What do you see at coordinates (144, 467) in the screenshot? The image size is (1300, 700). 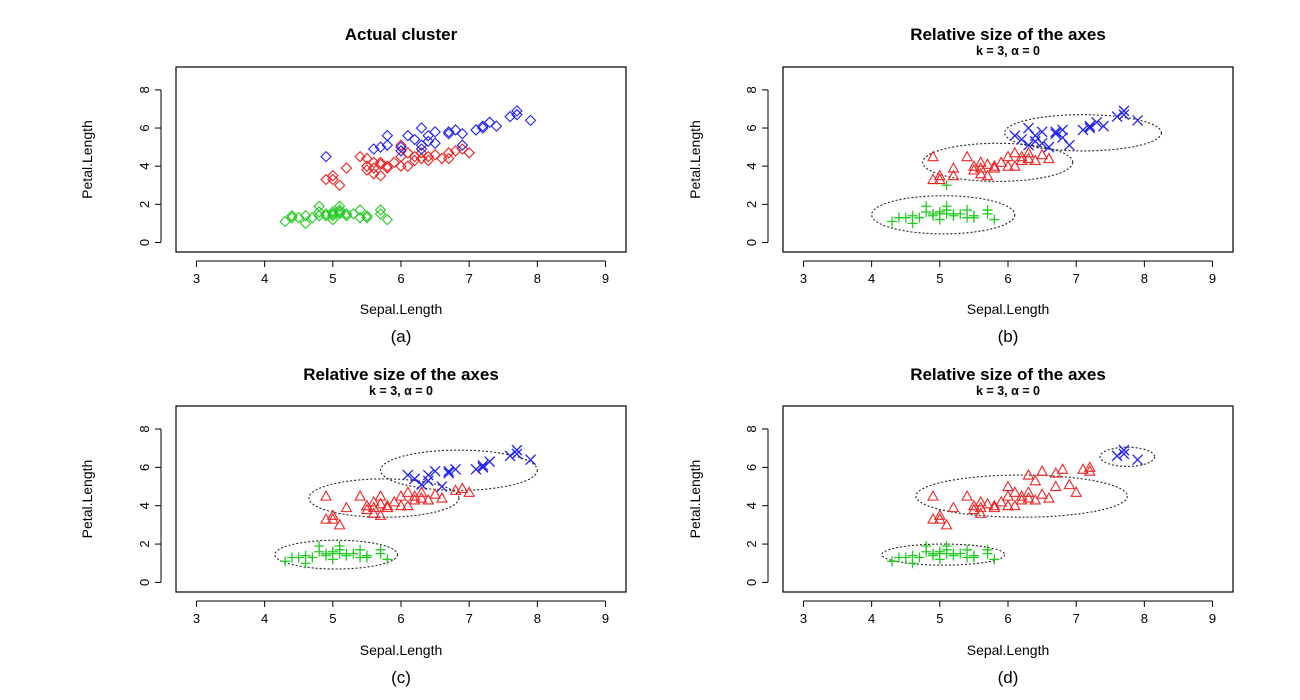 I see `y-tick-label: 6` at bounding box center [144, 467].